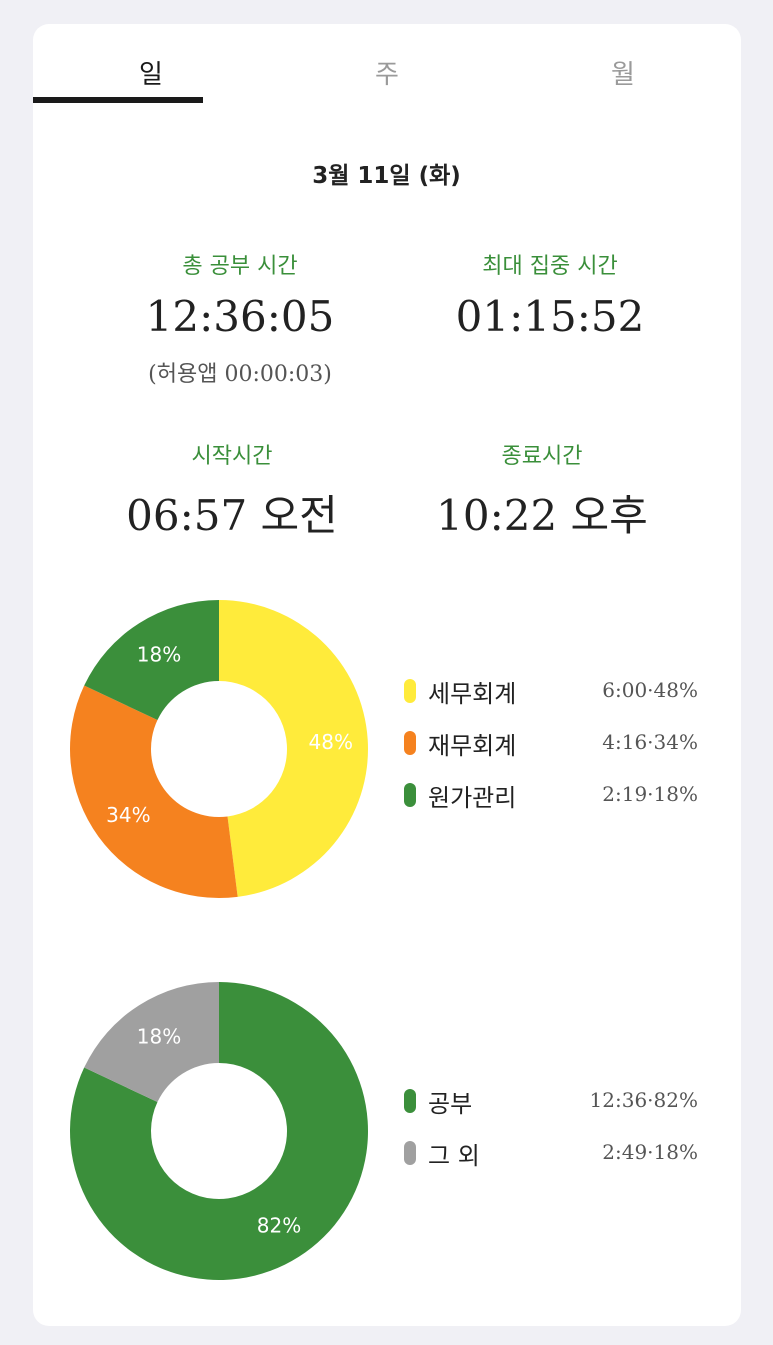 The width and height of the screenshot is (773, 1345). Describe the element at coordinates (472, 798) in the screenshot. I see `legend-name: 원가관리` at that location.